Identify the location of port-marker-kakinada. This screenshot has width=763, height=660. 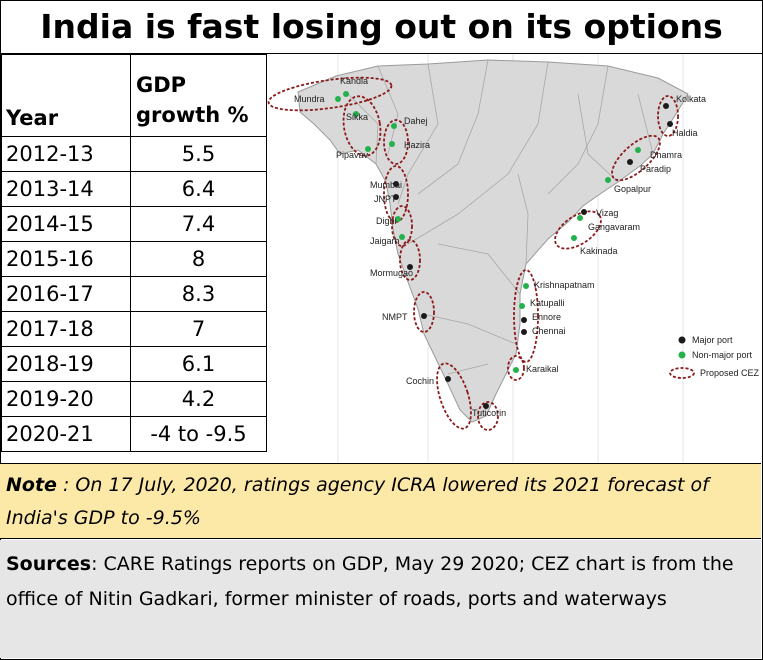
(574, 238).